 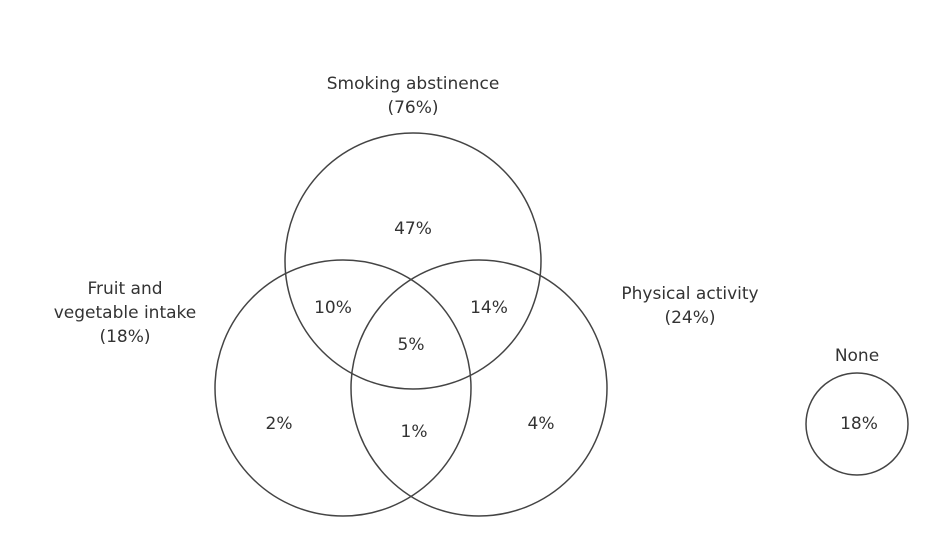 I want to click on value-fruit-only: 2%, so click(x=279, y=424).